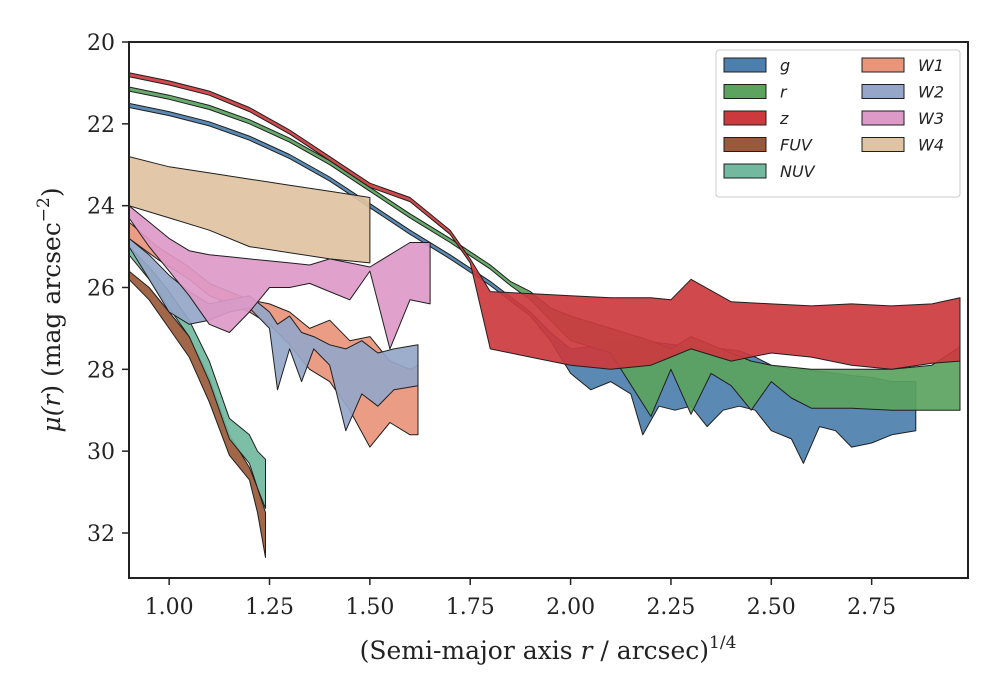  What do you see at coordinates (745, 65) in the screenshot?
I see `legend-swatch-g` at bounding box center [745, 65].